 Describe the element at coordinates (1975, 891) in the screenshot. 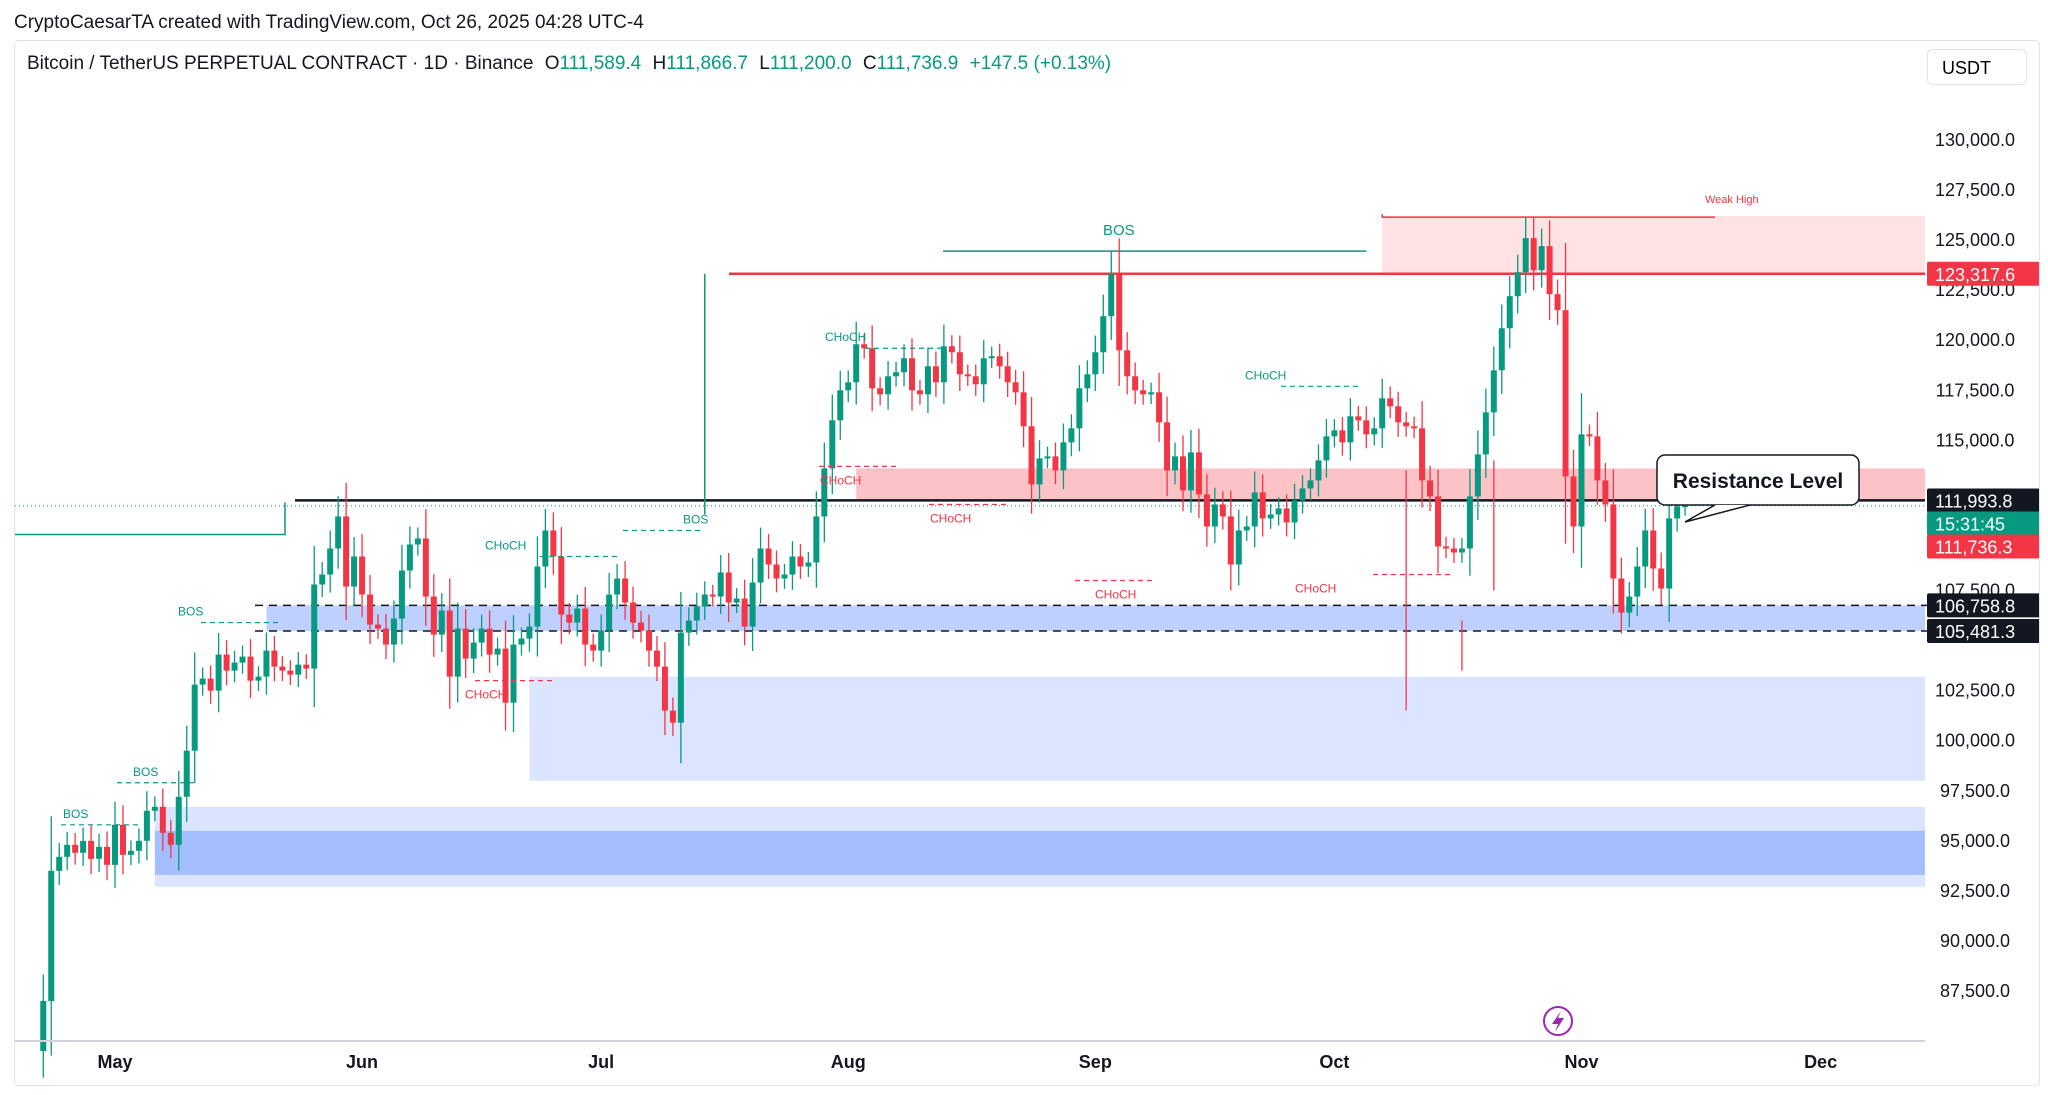

I see `y-tick-label: 92,500.0` at that location.